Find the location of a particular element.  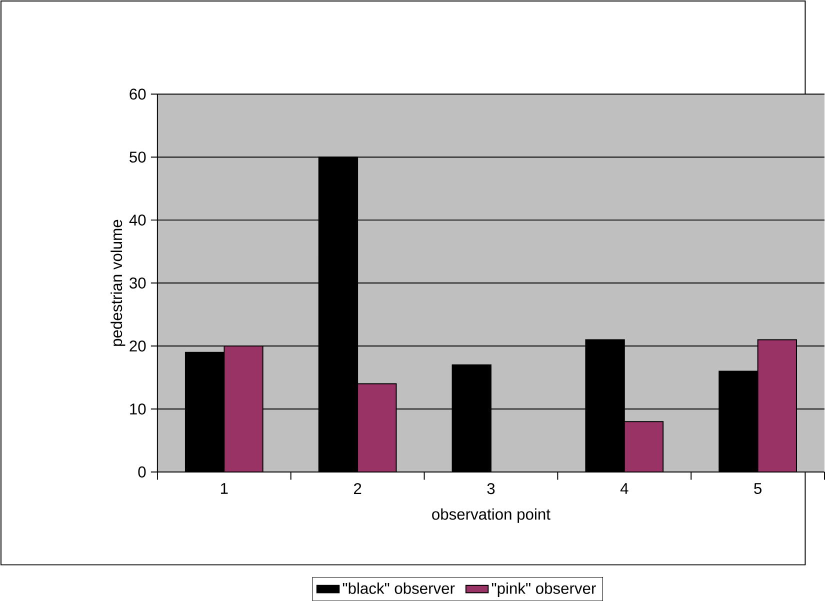

y-tick-label: 0 is located at coordinates (142, 472).